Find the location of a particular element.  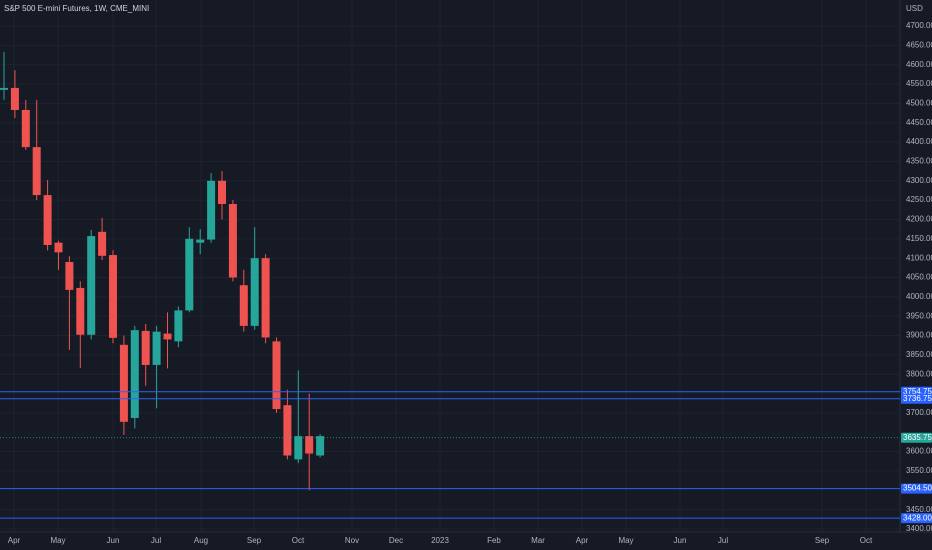

y-tick-label: 4050.00 is located at coordinates (919, 277).